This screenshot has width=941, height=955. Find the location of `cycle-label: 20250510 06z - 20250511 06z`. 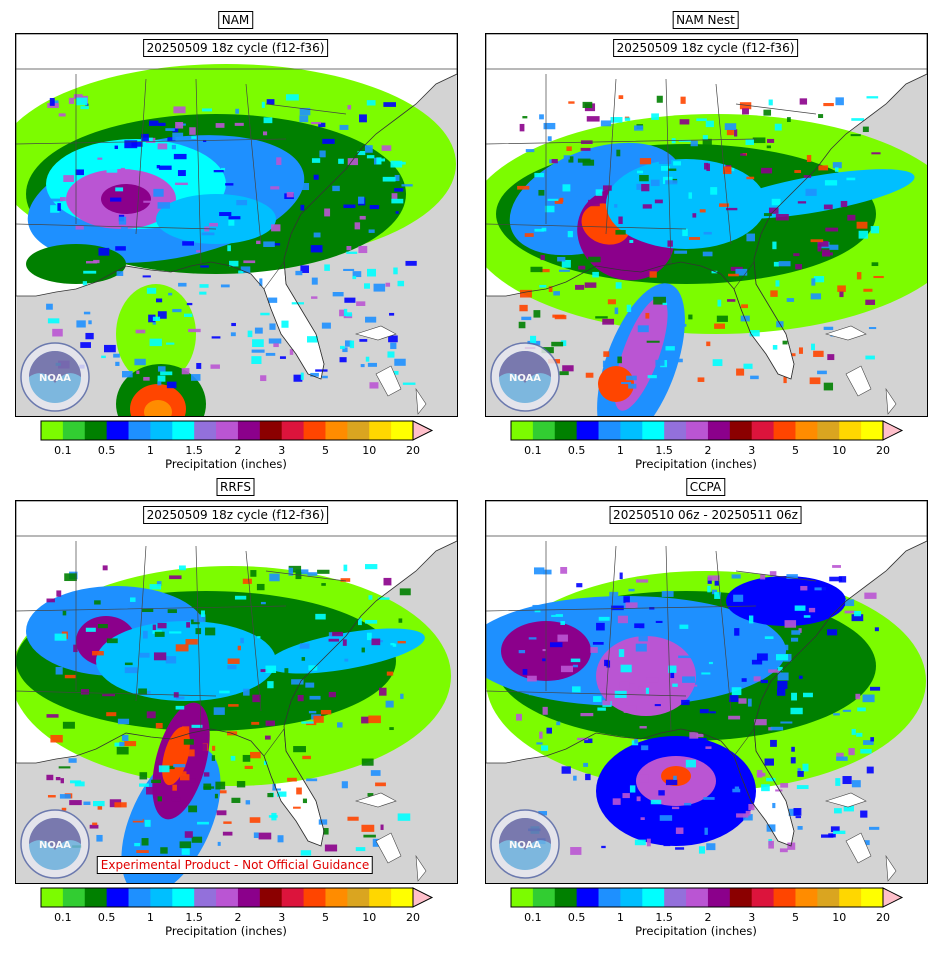

cycle-label: 20250510 06z - 20250511 06z is located at coordinates (705, 515).